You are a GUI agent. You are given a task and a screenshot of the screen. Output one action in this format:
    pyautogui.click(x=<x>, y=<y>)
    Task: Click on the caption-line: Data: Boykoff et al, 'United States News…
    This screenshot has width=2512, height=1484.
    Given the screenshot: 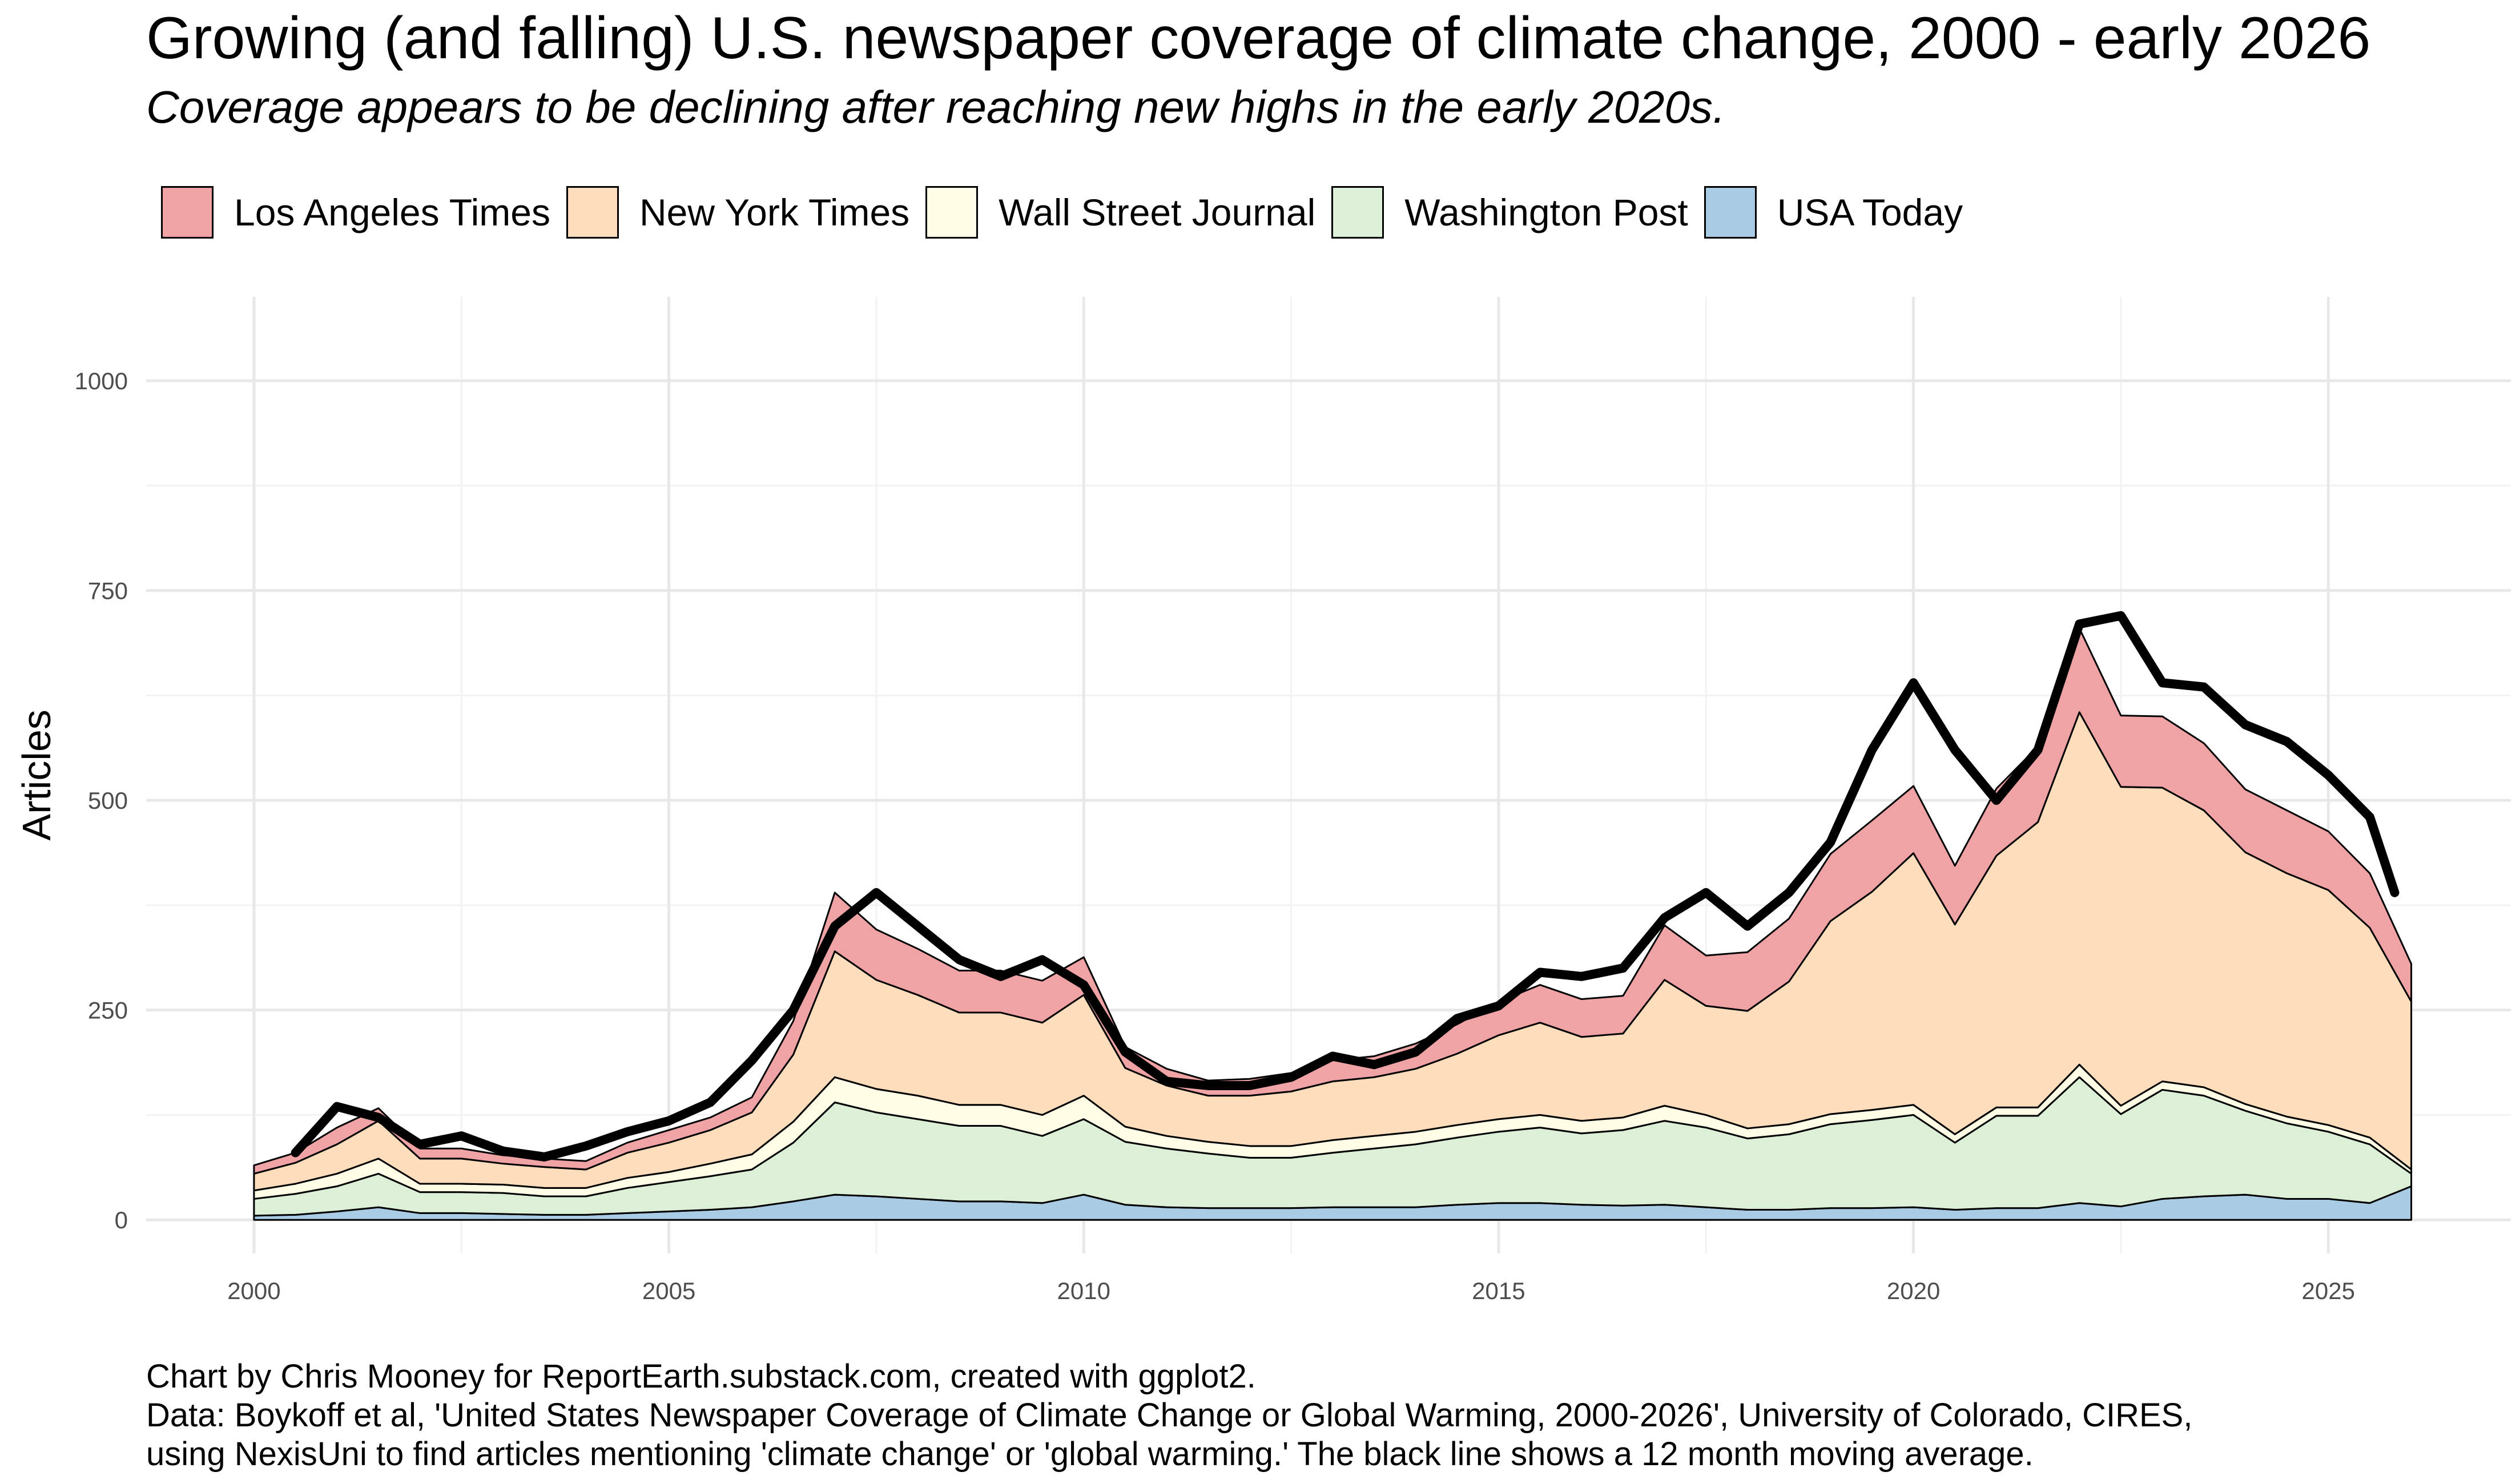 What is the action you would take?
    pyautogui.click(x=1170, y=1415)
    